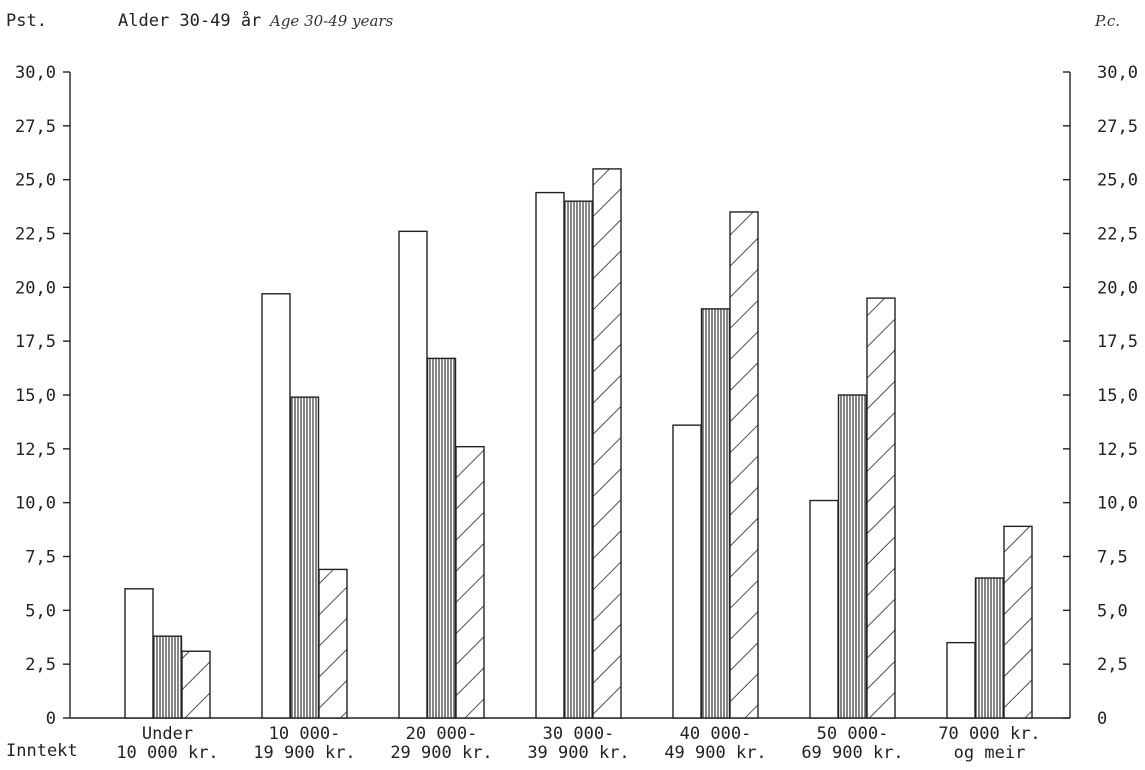 Image resolution: width=1145 pixels, height=770 pixels. What do you see at coordinates (305, 734) in the screenshot?
I see `x-tick-label: 10 000-` at bounding box center [305, 734].